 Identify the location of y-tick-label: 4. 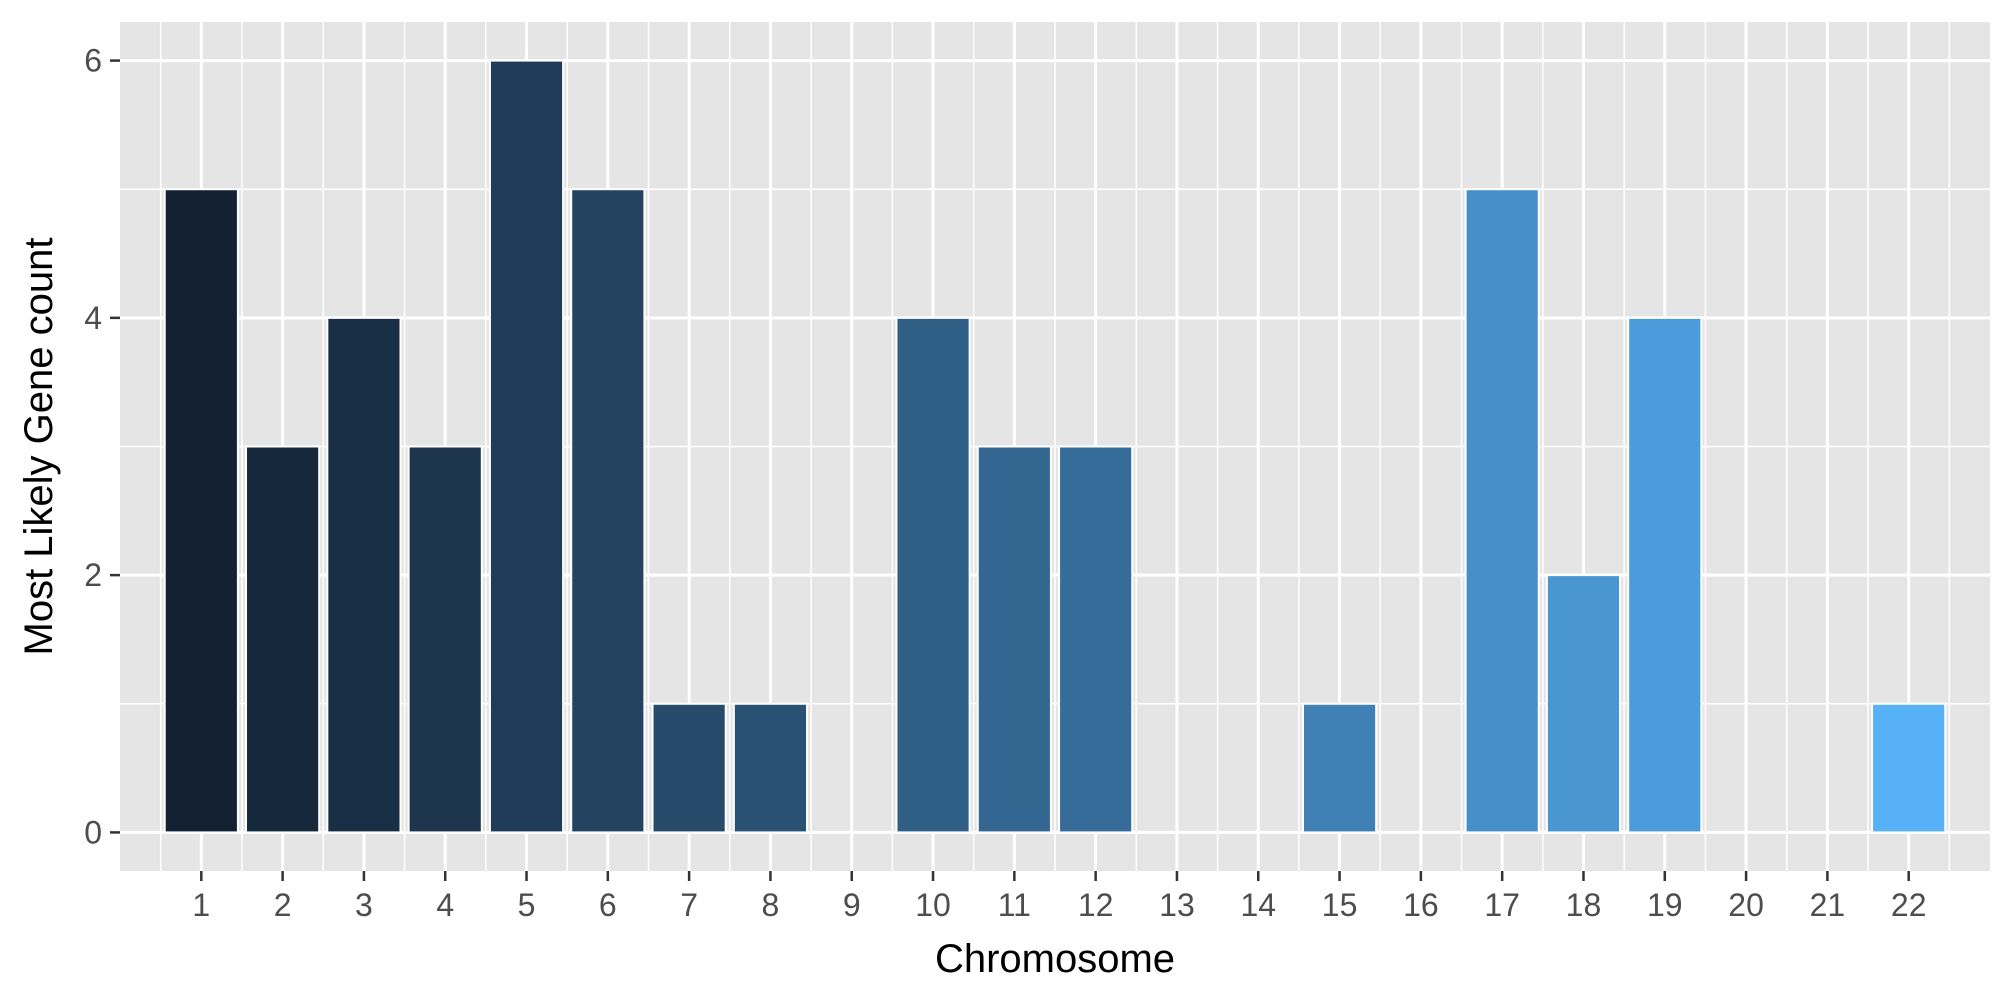
(93, 318).